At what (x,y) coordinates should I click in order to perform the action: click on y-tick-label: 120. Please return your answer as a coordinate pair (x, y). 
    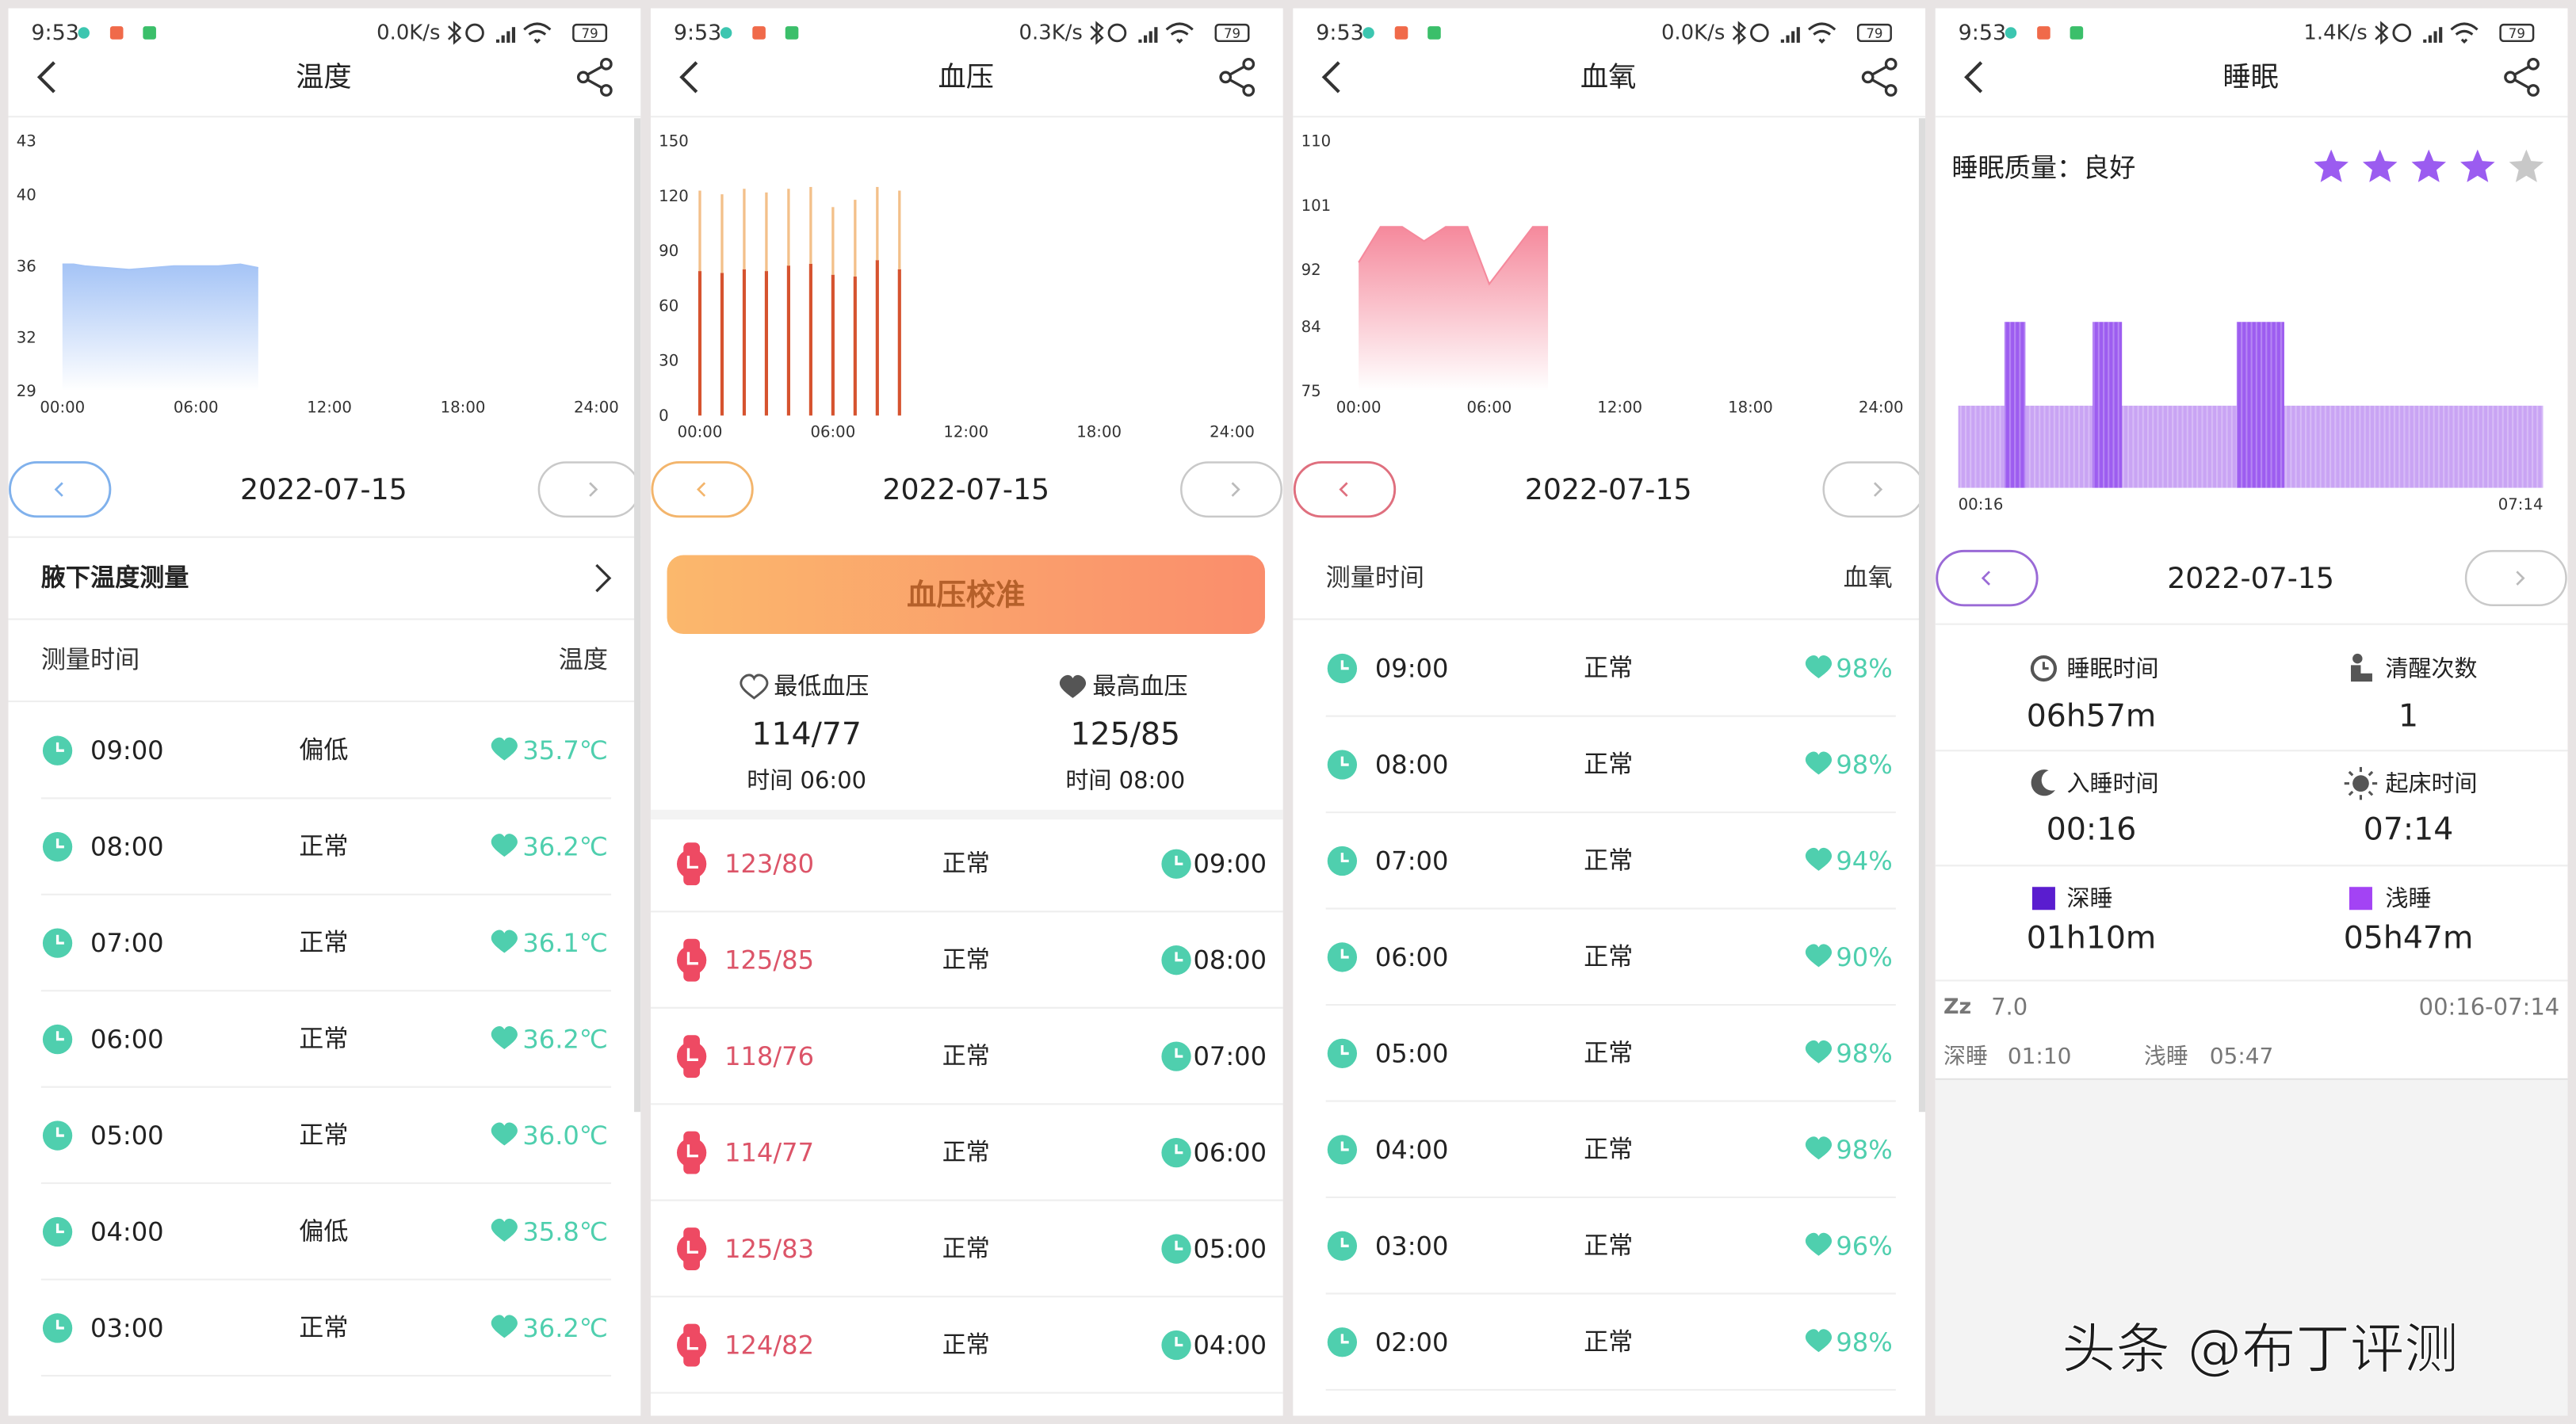
    Looking at the image, I should click on (674, 196).